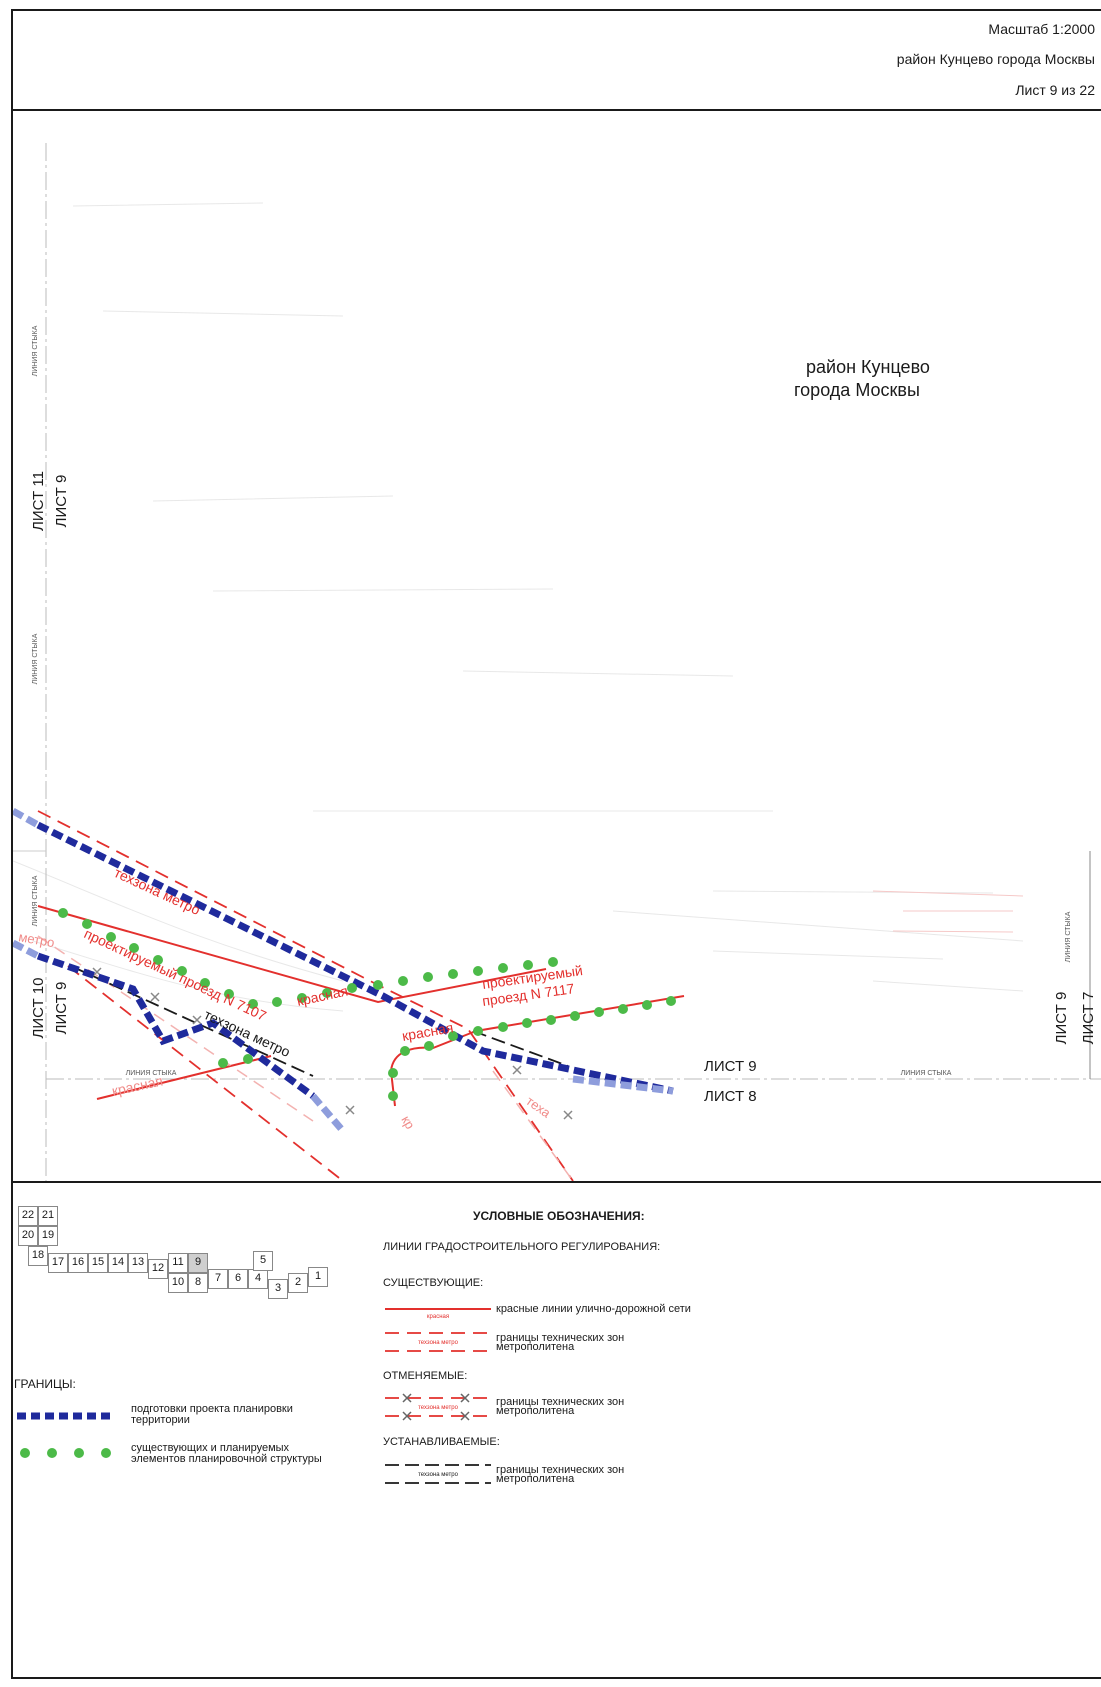 This screenshot has width=1101, height=1687. I want to click on join-line-label-2: ЛИНИЯ СТЫКА, so click(35, 658).